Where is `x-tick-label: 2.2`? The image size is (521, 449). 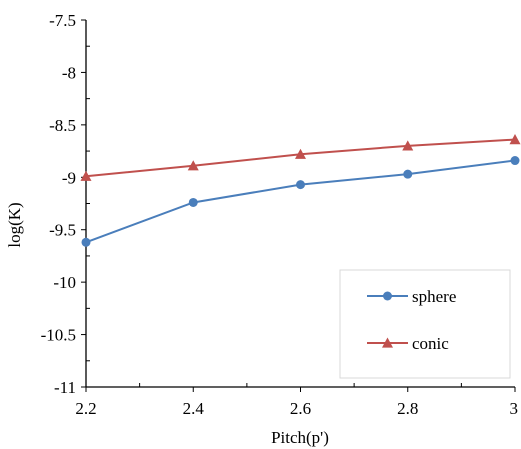 x-tick-label: 2.2 is located at coordinates (85, 408).